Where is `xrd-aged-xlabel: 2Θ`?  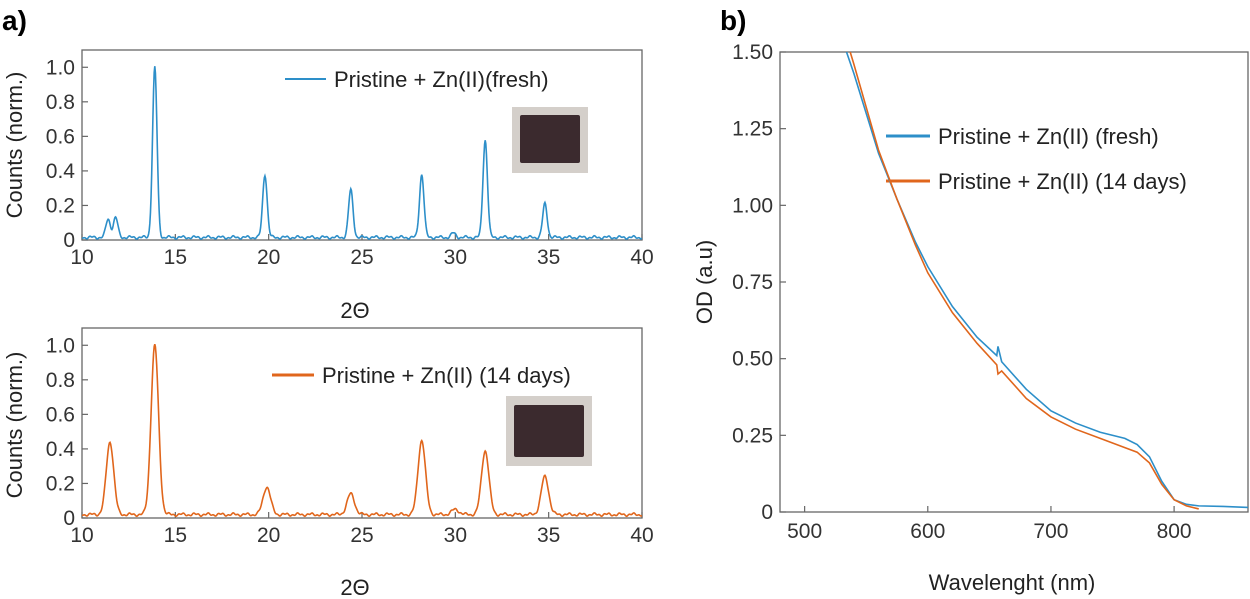 xrd-aged-xlabel: 2Θ is located at coordinates (354, 587).